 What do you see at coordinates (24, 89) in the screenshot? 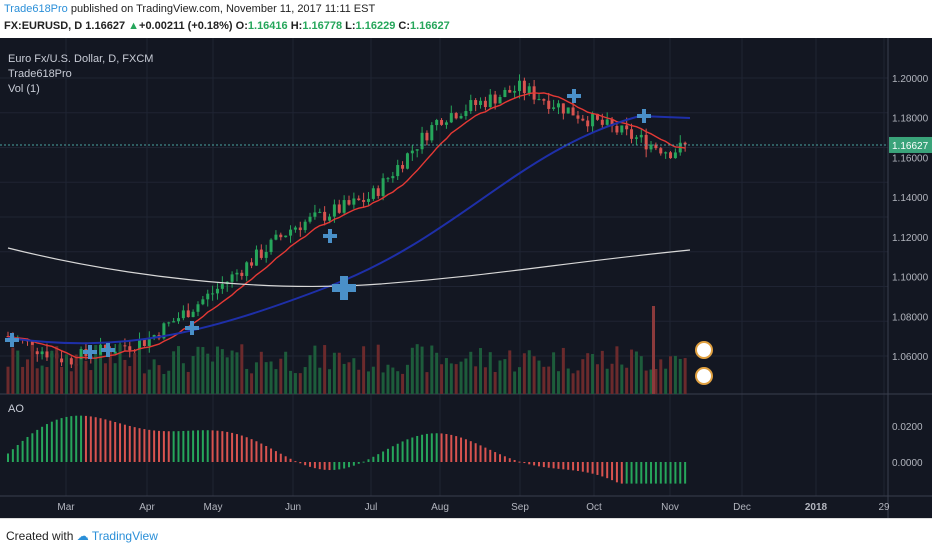
I see `legend-volume: Vol (1)` at bounding box center [24, 89].